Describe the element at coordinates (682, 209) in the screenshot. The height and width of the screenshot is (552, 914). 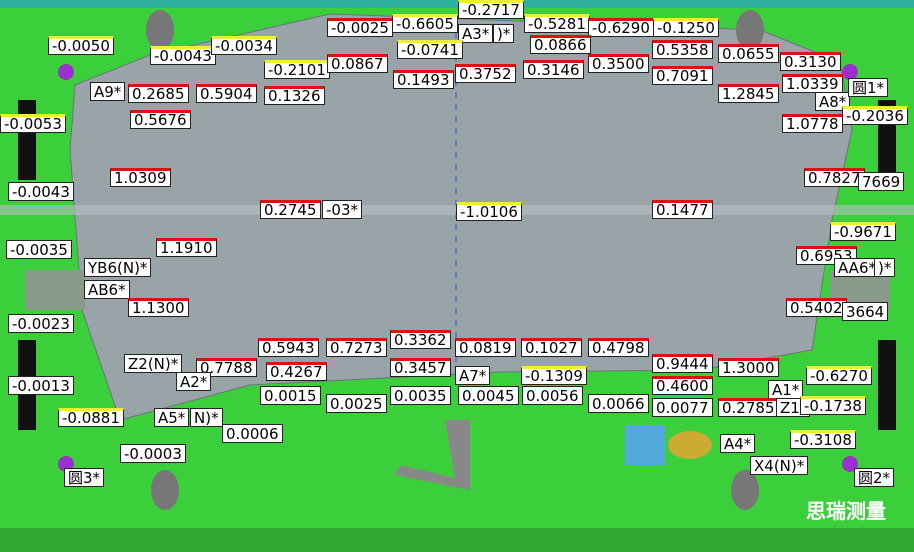
I see `measurement-label: 0.1477` at that location.